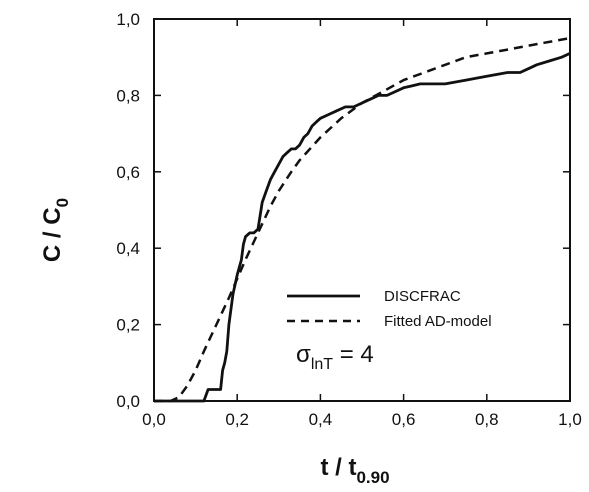  Describe the element at coordinates (154, 419) in the screenshot. I see `x-tick-label: 0,0` at that location.